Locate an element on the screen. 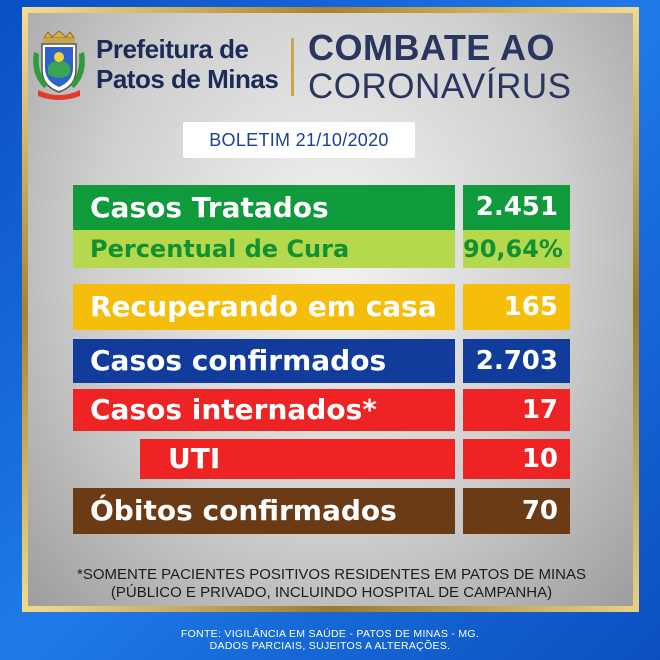  home-recovery-value: 165 is located at coordinates (516, 307).